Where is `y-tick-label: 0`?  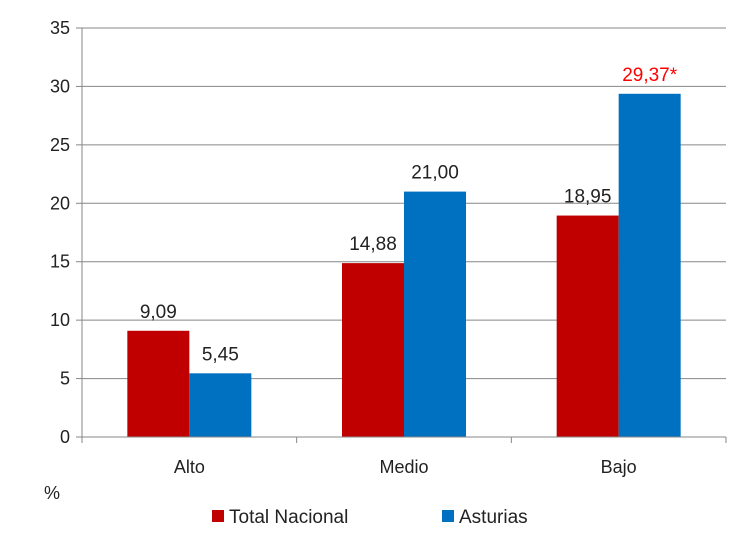 y-tick-label: 0 is located at coordinates (65, 437).